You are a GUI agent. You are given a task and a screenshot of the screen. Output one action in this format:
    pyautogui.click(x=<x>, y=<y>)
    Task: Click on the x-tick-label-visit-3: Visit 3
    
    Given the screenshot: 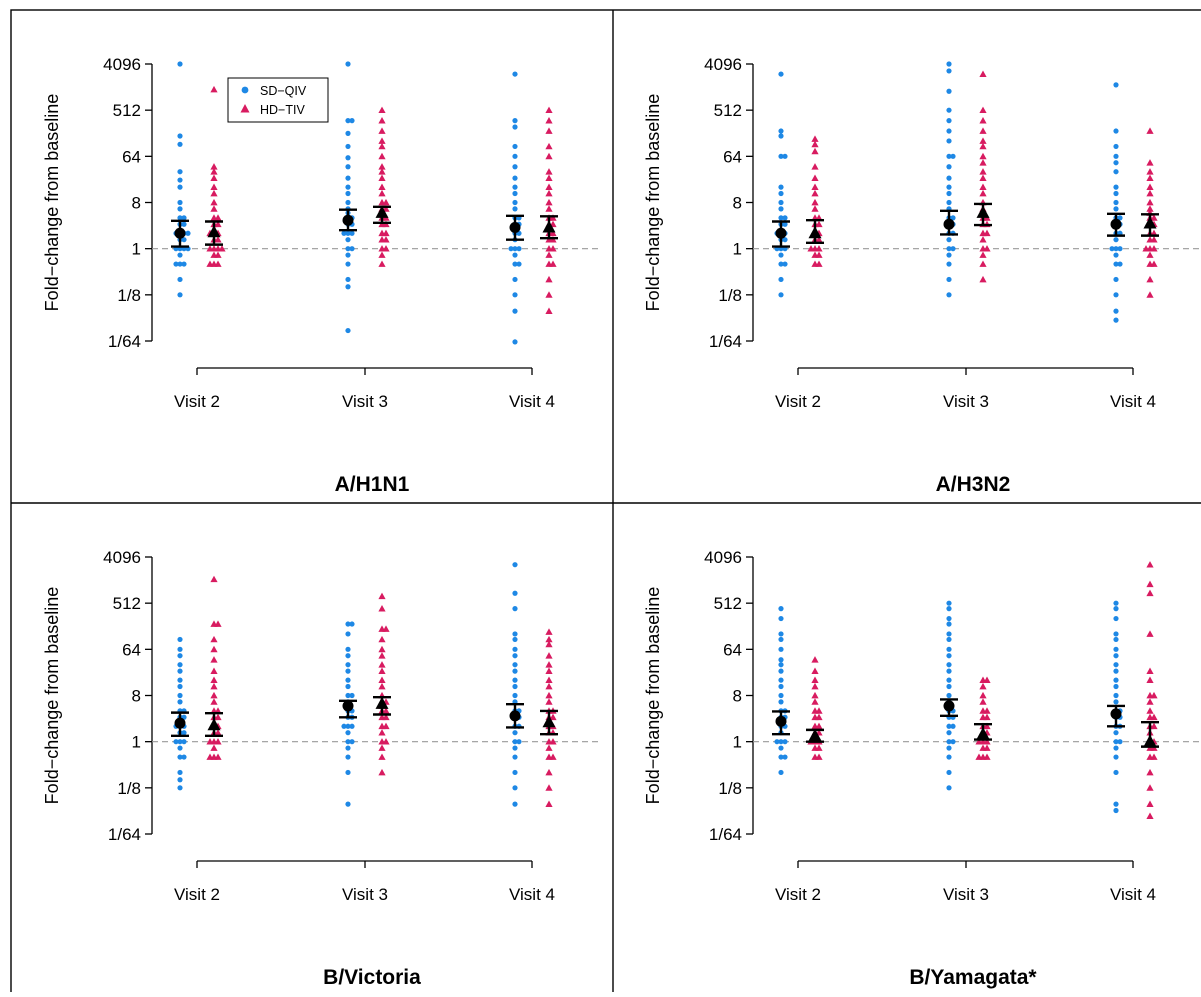 What is the action you would take?
    pyautogui.click(x=365, y=894)
    